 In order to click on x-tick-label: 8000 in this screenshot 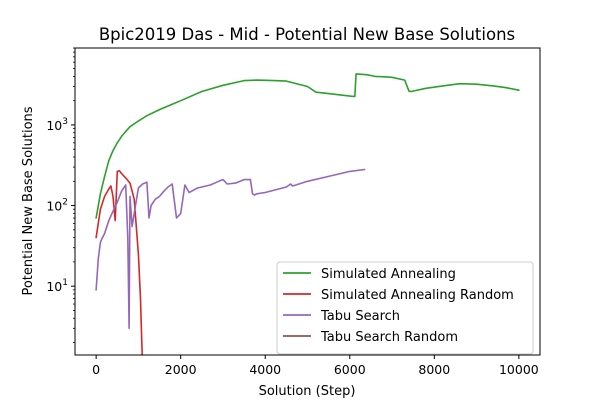, I will do `click(434, 369)`.